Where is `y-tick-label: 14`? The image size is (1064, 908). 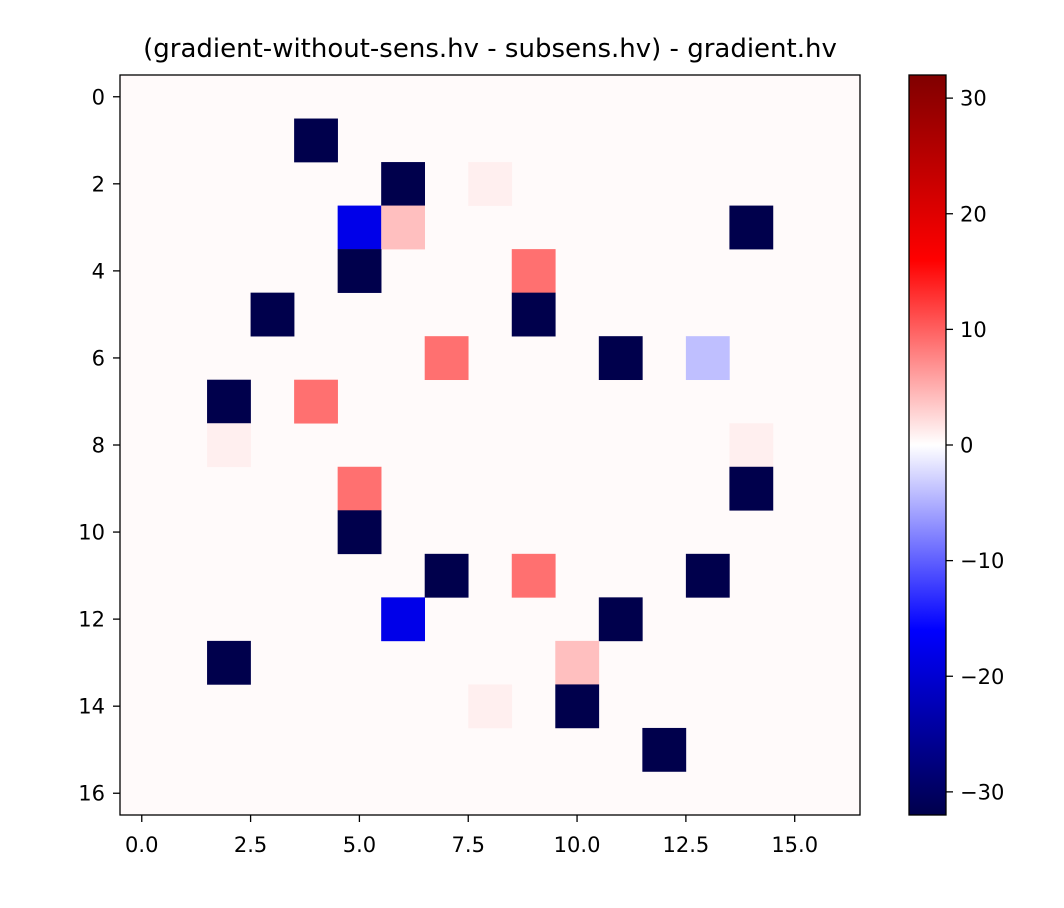 y-tick-label: 14 is located at coordinates (91, 707).